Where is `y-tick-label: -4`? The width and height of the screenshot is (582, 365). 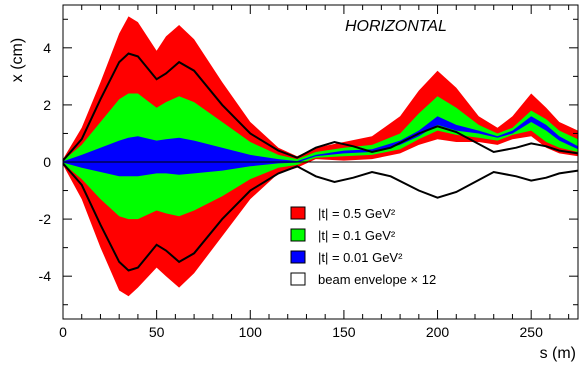
y-tick-label: -4 is located at coordinates (45, 276).